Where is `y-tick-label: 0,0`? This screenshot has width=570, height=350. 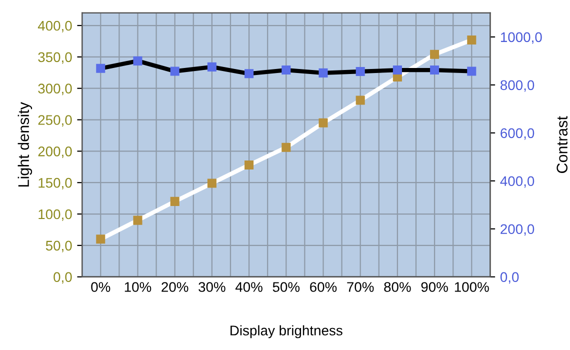 y-tick-label: 0,0 is located at coordinates (63, 278).